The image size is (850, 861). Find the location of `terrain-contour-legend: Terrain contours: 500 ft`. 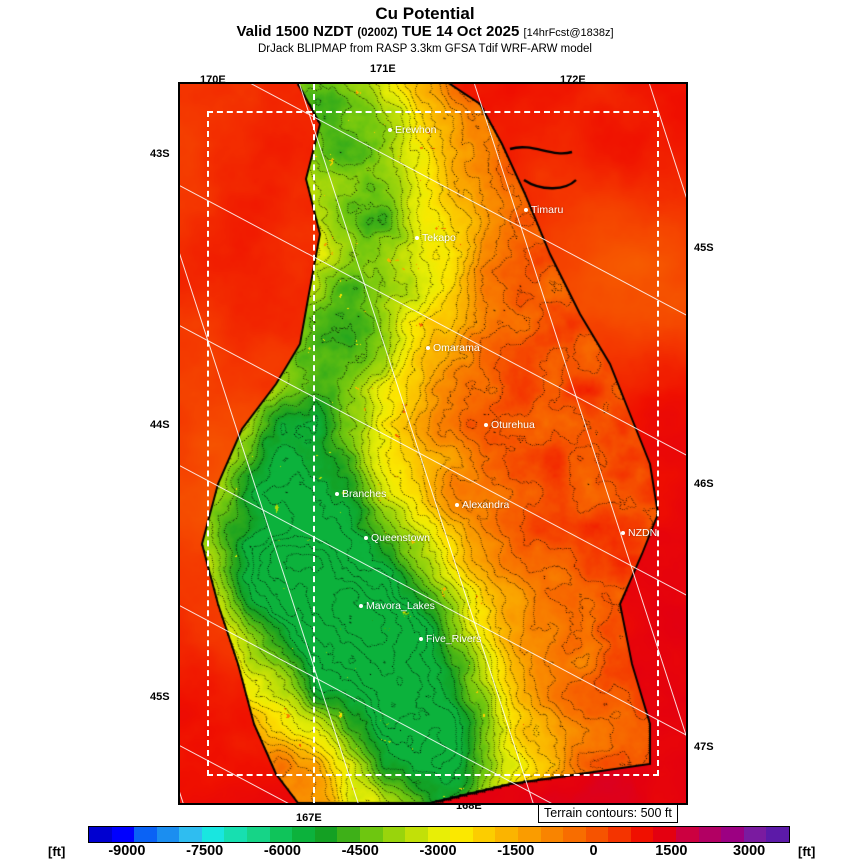

terrain-contour-legend: Terrain contours: 500 ft is located at coordinates (608, 813).